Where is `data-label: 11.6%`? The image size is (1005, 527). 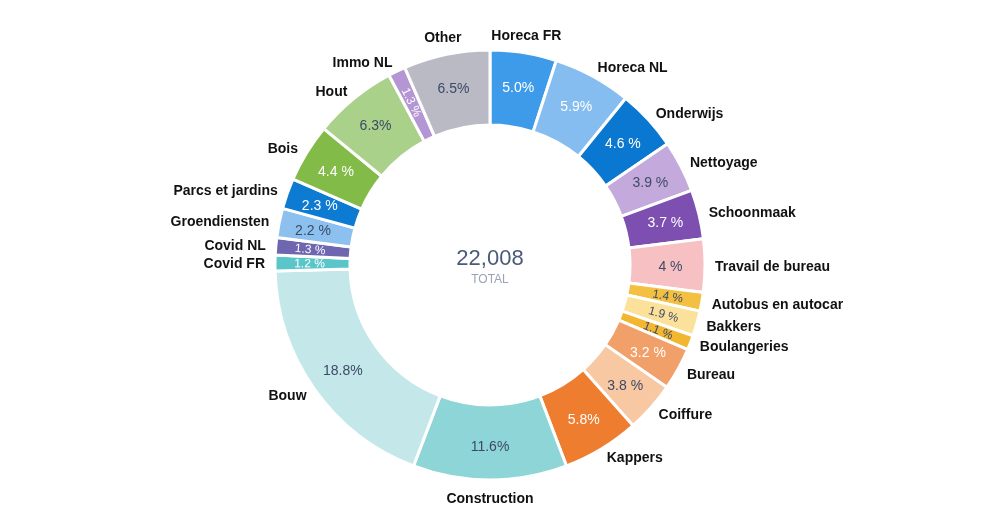
data-label: 11.6% is located at coordinates (490, 445).